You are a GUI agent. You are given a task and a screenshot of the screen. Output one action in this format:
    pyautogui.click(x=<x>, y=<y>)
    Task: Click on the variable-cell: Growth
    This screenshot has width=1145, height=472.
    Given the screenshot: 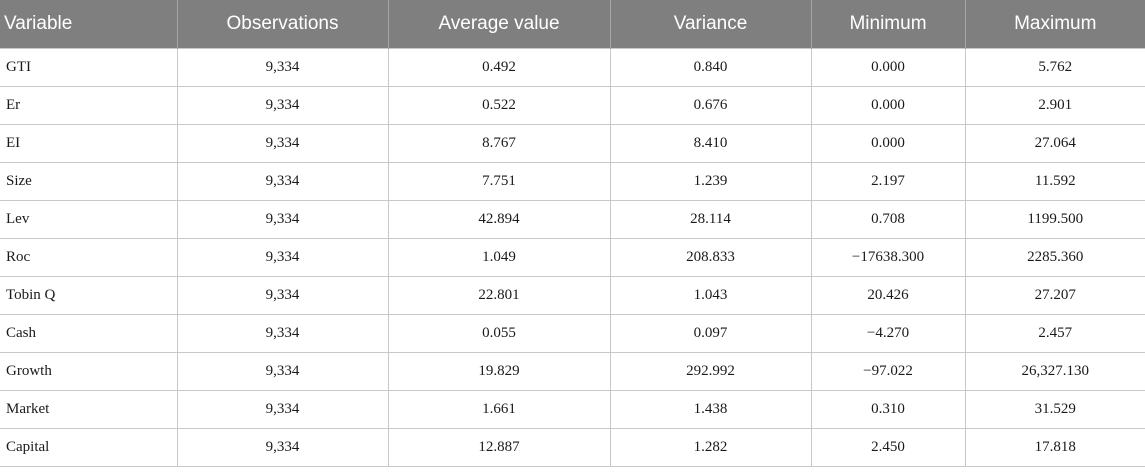 What is the action you would take?
    pyautogui.click(x=89, y=371)
    